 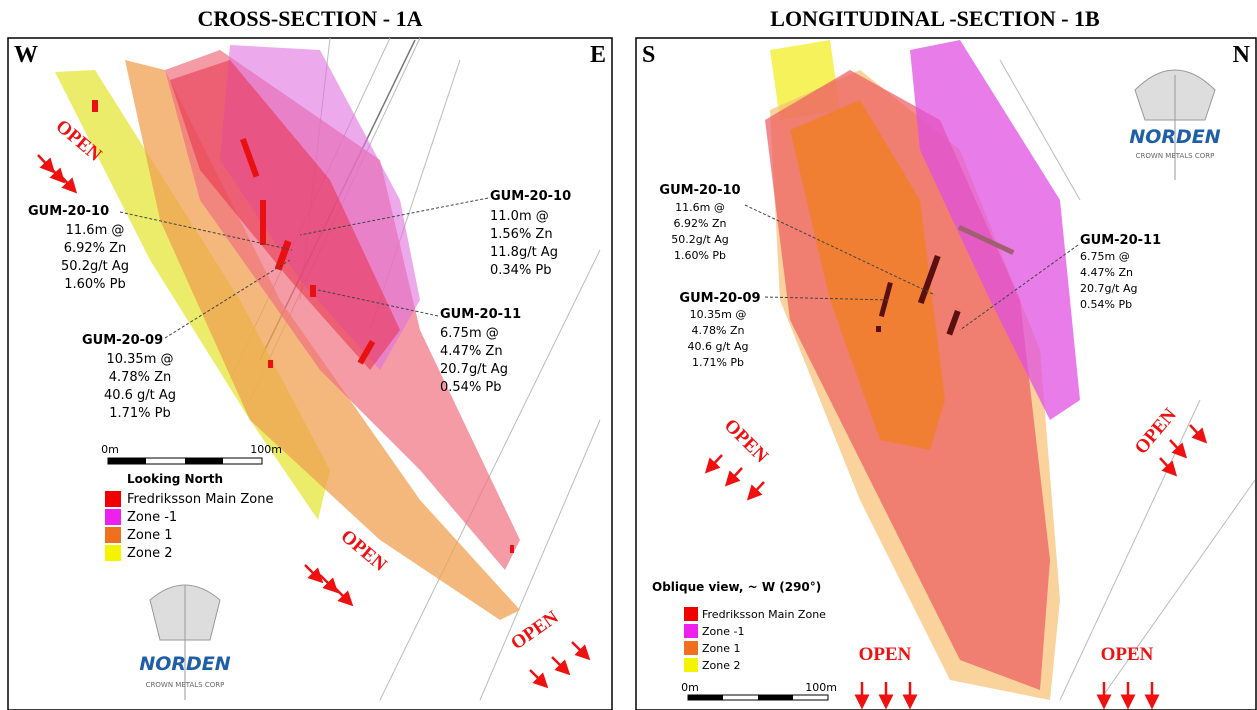 I want to click on direction-label: W, so click(x=26, y=55).